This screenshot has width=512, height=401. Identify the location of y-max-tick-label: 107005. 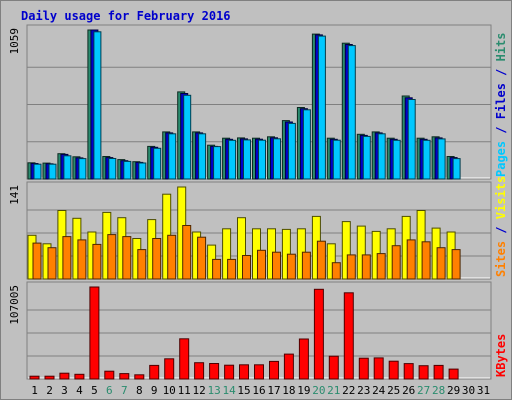
(14, 305).